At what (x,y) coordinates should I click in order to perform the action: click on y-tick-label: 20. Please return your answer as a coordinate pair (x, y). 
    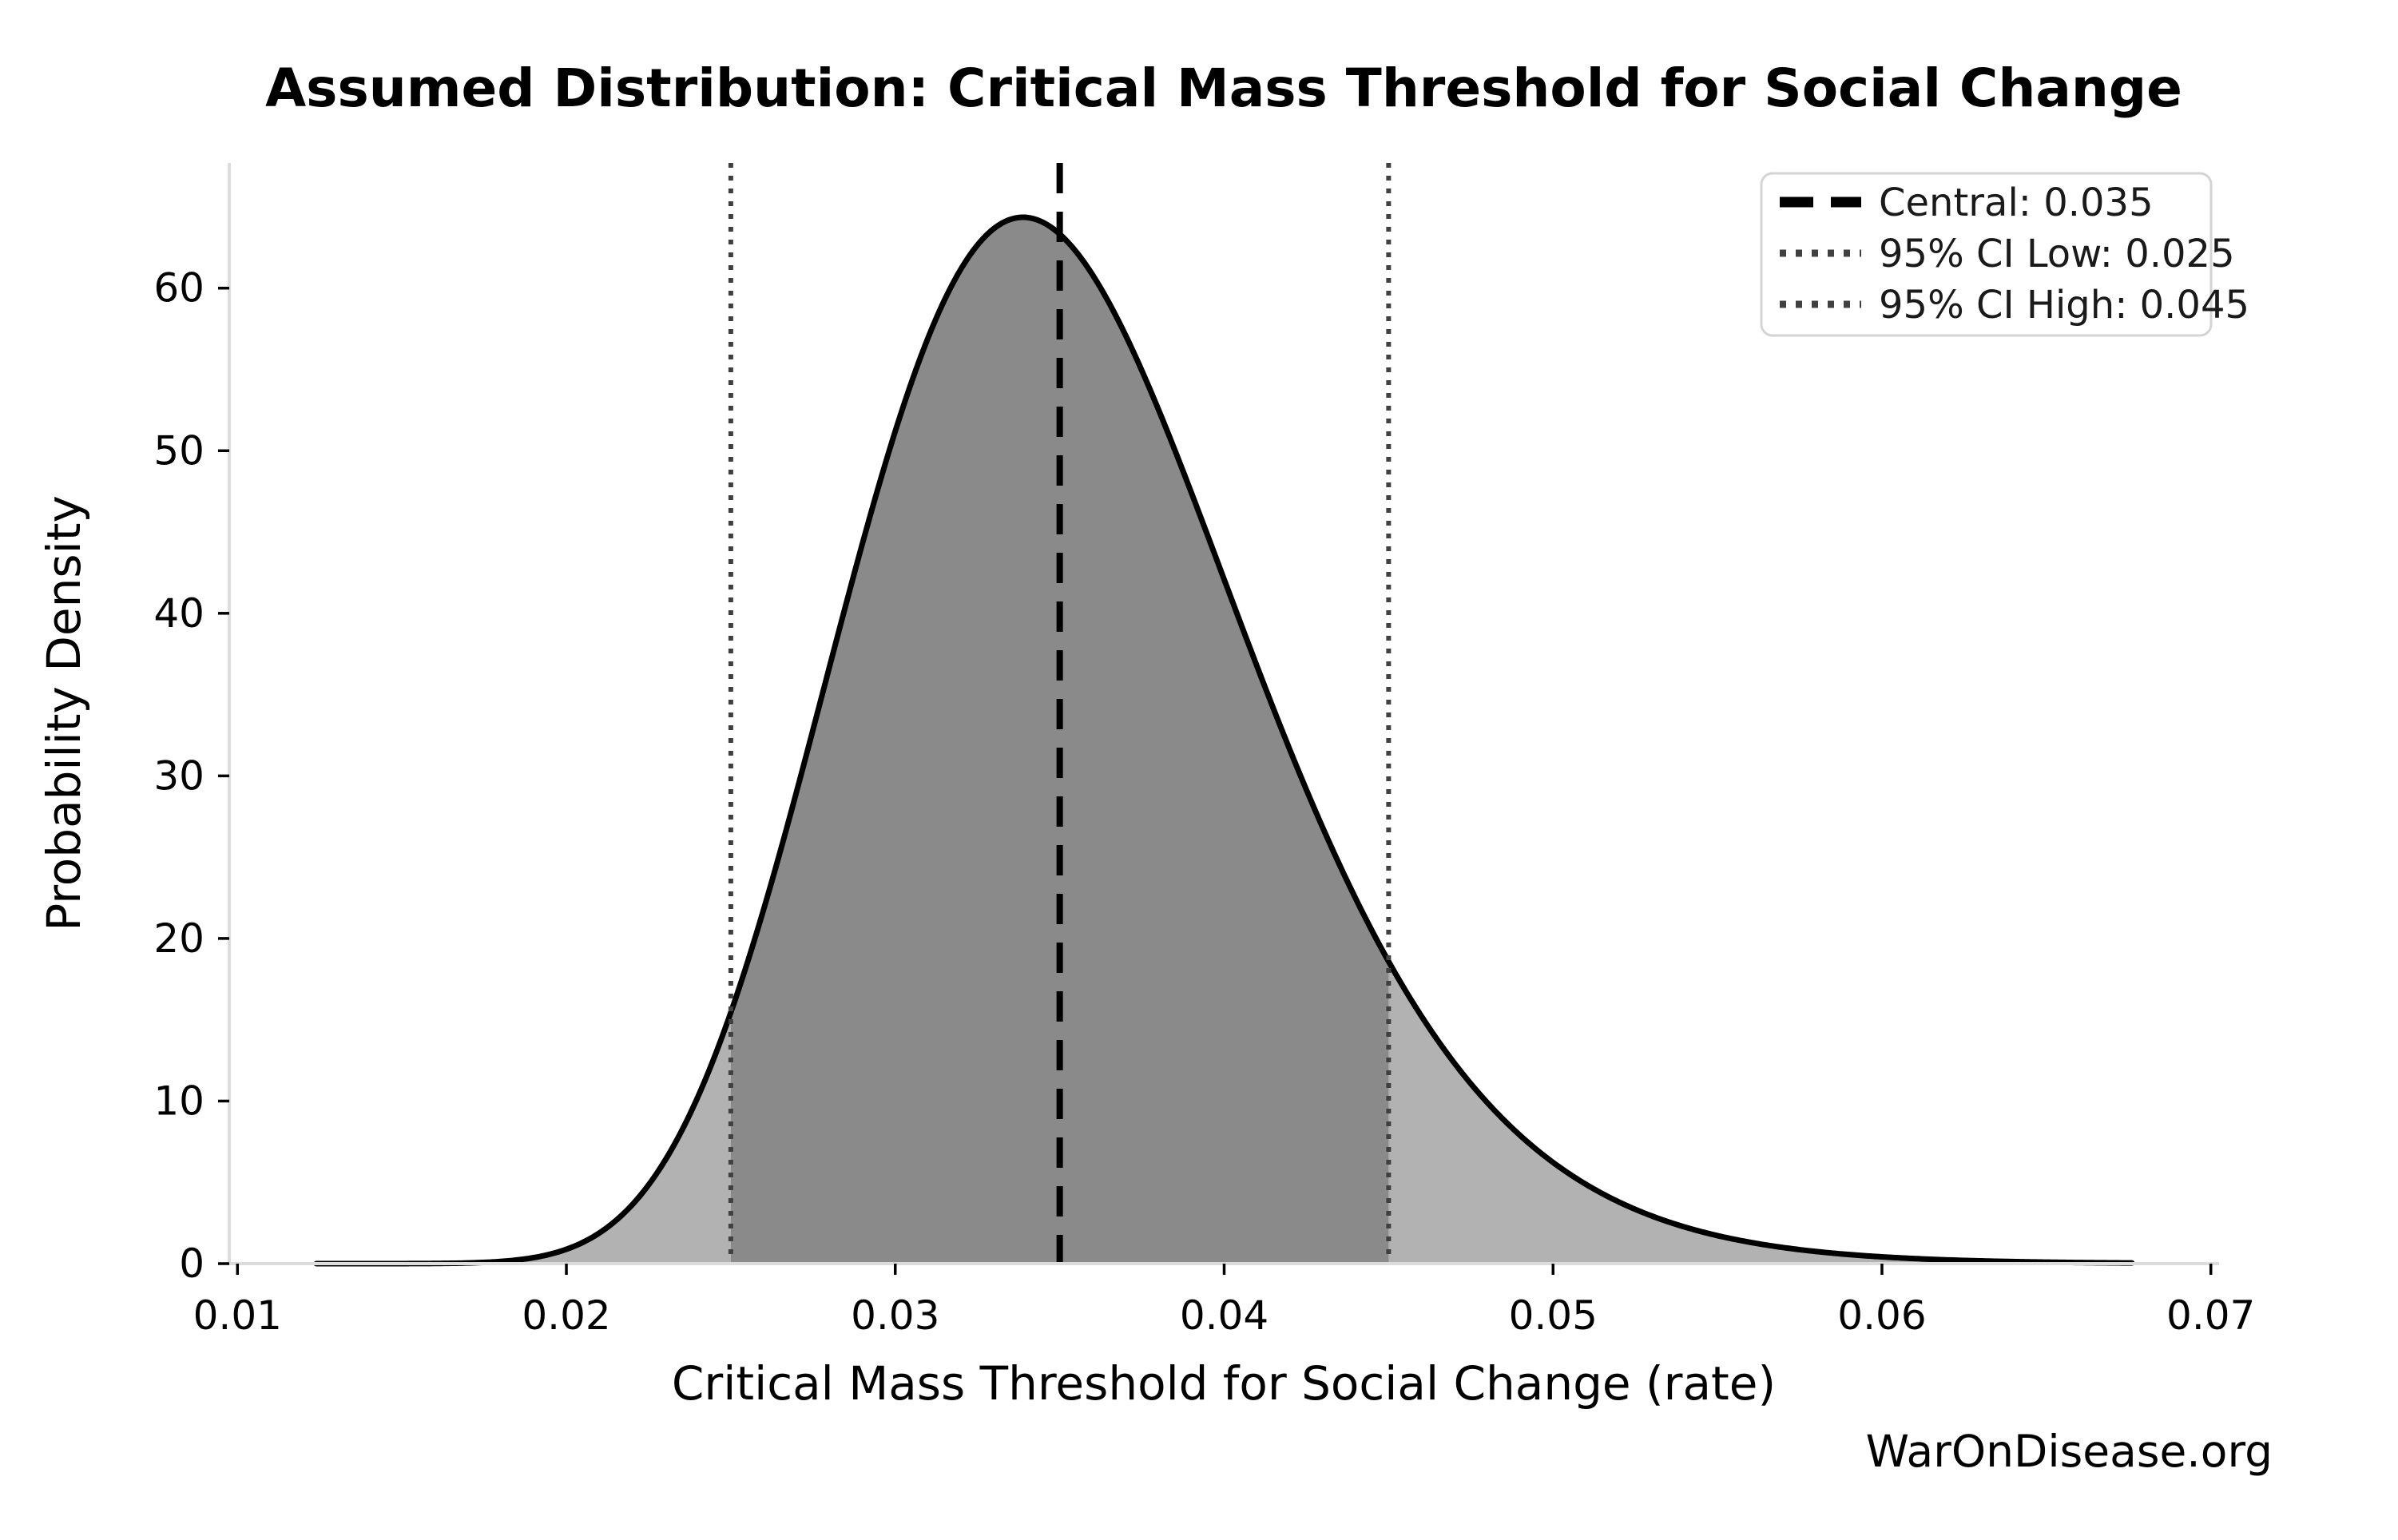
    Looking at the image, I should click on (178, 938).